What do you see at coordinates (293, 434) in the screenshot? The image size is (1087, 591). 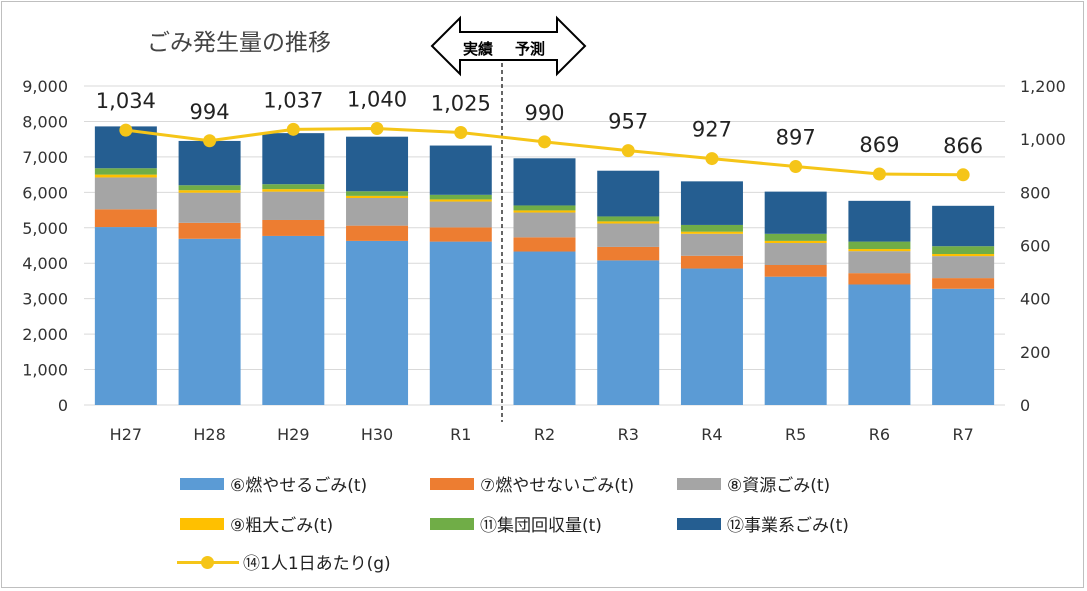 I see `x-tick-label: H29` at bounding box center [293, 434].